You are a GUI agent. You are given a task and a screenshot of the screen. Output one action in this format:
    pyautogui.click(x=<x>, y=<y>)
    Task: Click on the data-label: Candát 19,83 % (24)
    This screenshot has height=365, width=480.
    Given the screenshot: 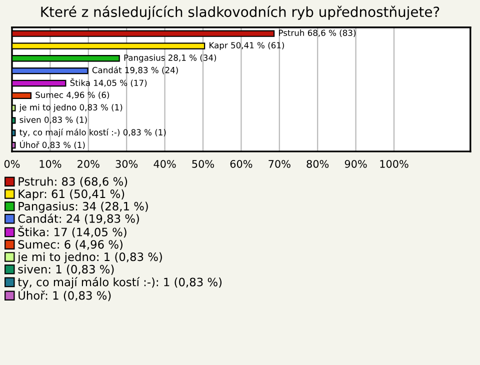 What is the action you would take?
    pyautogui.click(x=135, y=70)
    